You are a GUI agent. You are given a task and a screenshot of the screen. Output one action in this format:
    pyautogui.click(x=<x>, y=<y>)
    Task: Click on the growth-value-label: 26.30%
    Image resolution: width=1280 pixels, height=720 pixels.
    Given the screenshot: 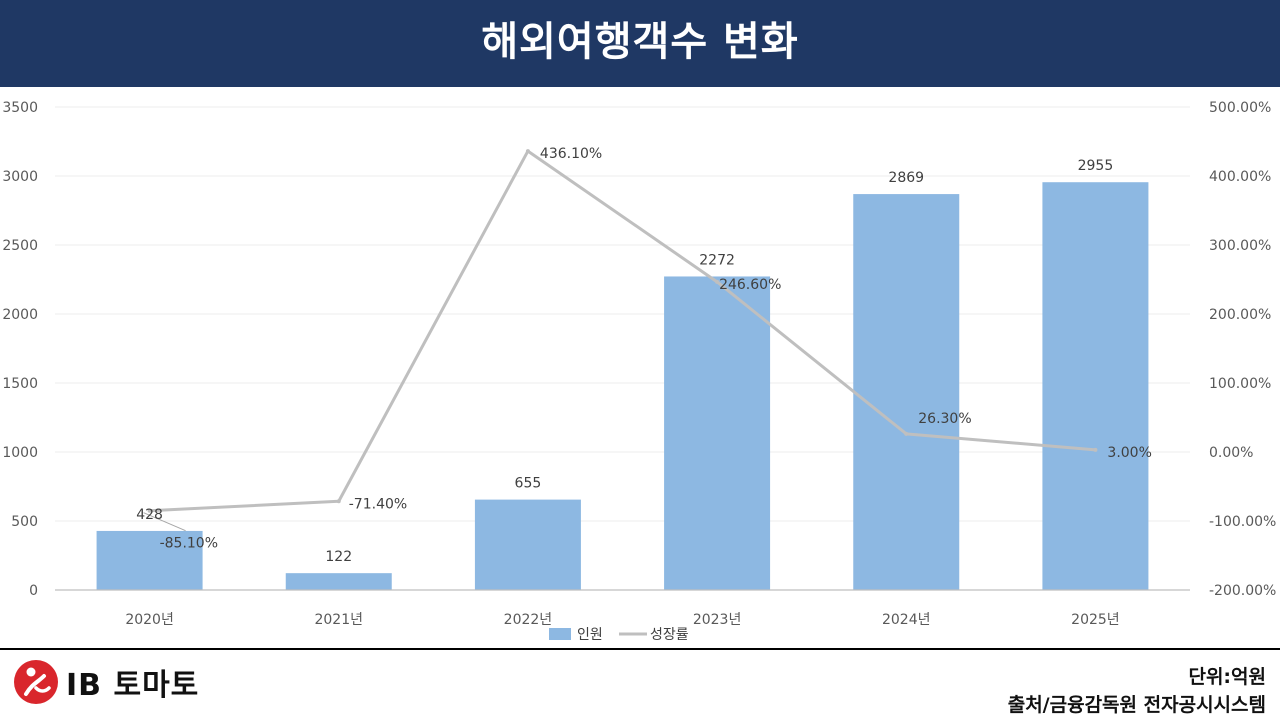 What is the action you would take?
    pyautogui.click(x=944, y=419)
    